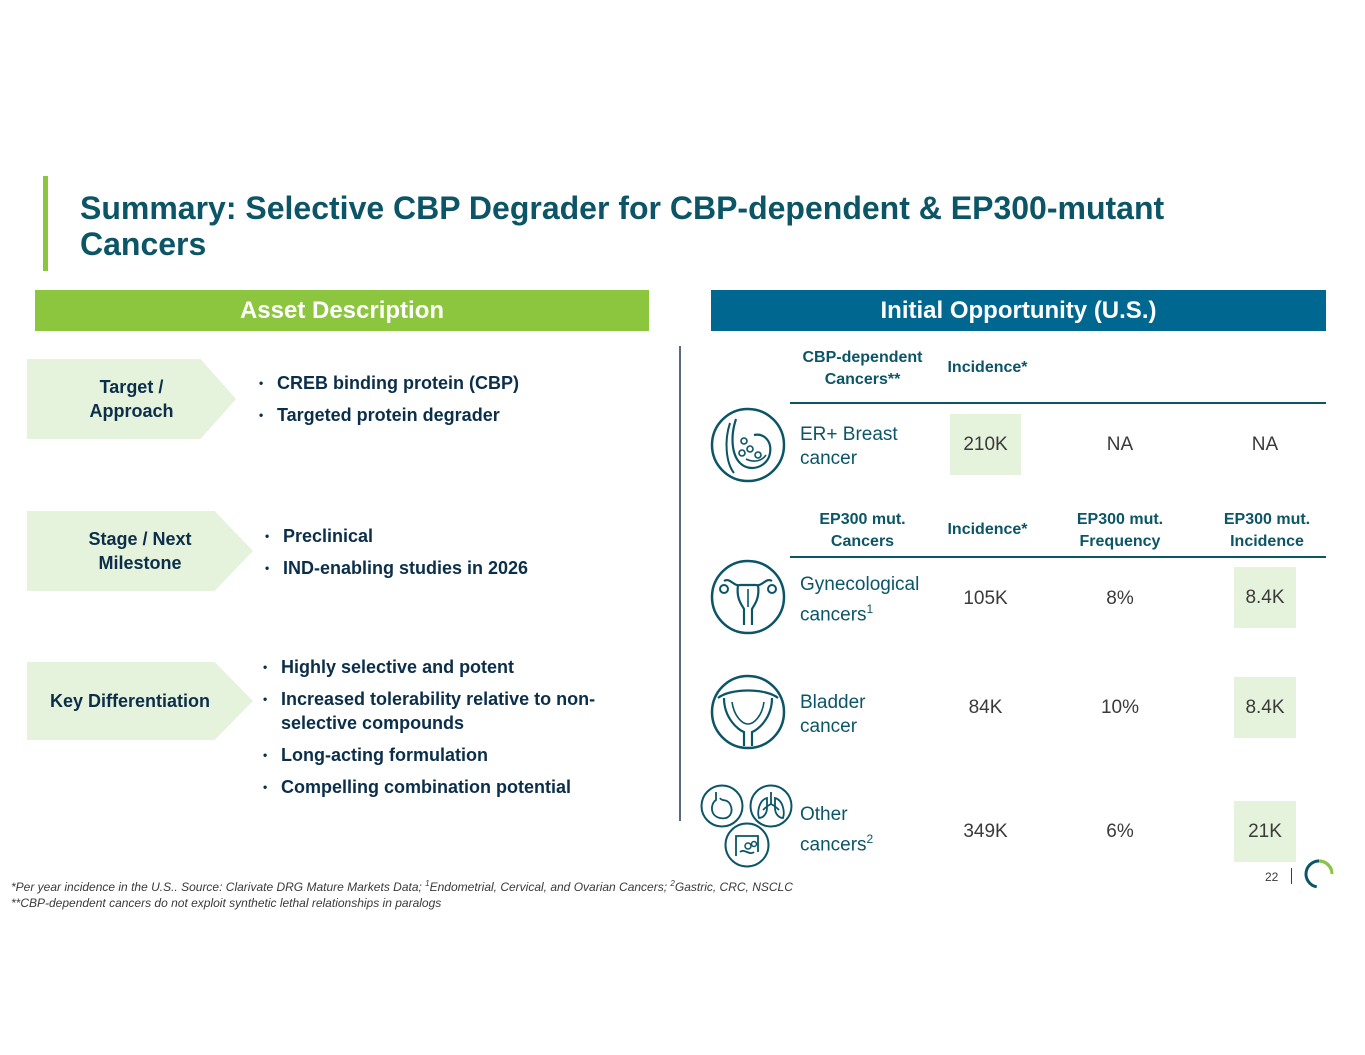  I want to click on gynecological-label: Gynecological cancers1, so click(867, 600).